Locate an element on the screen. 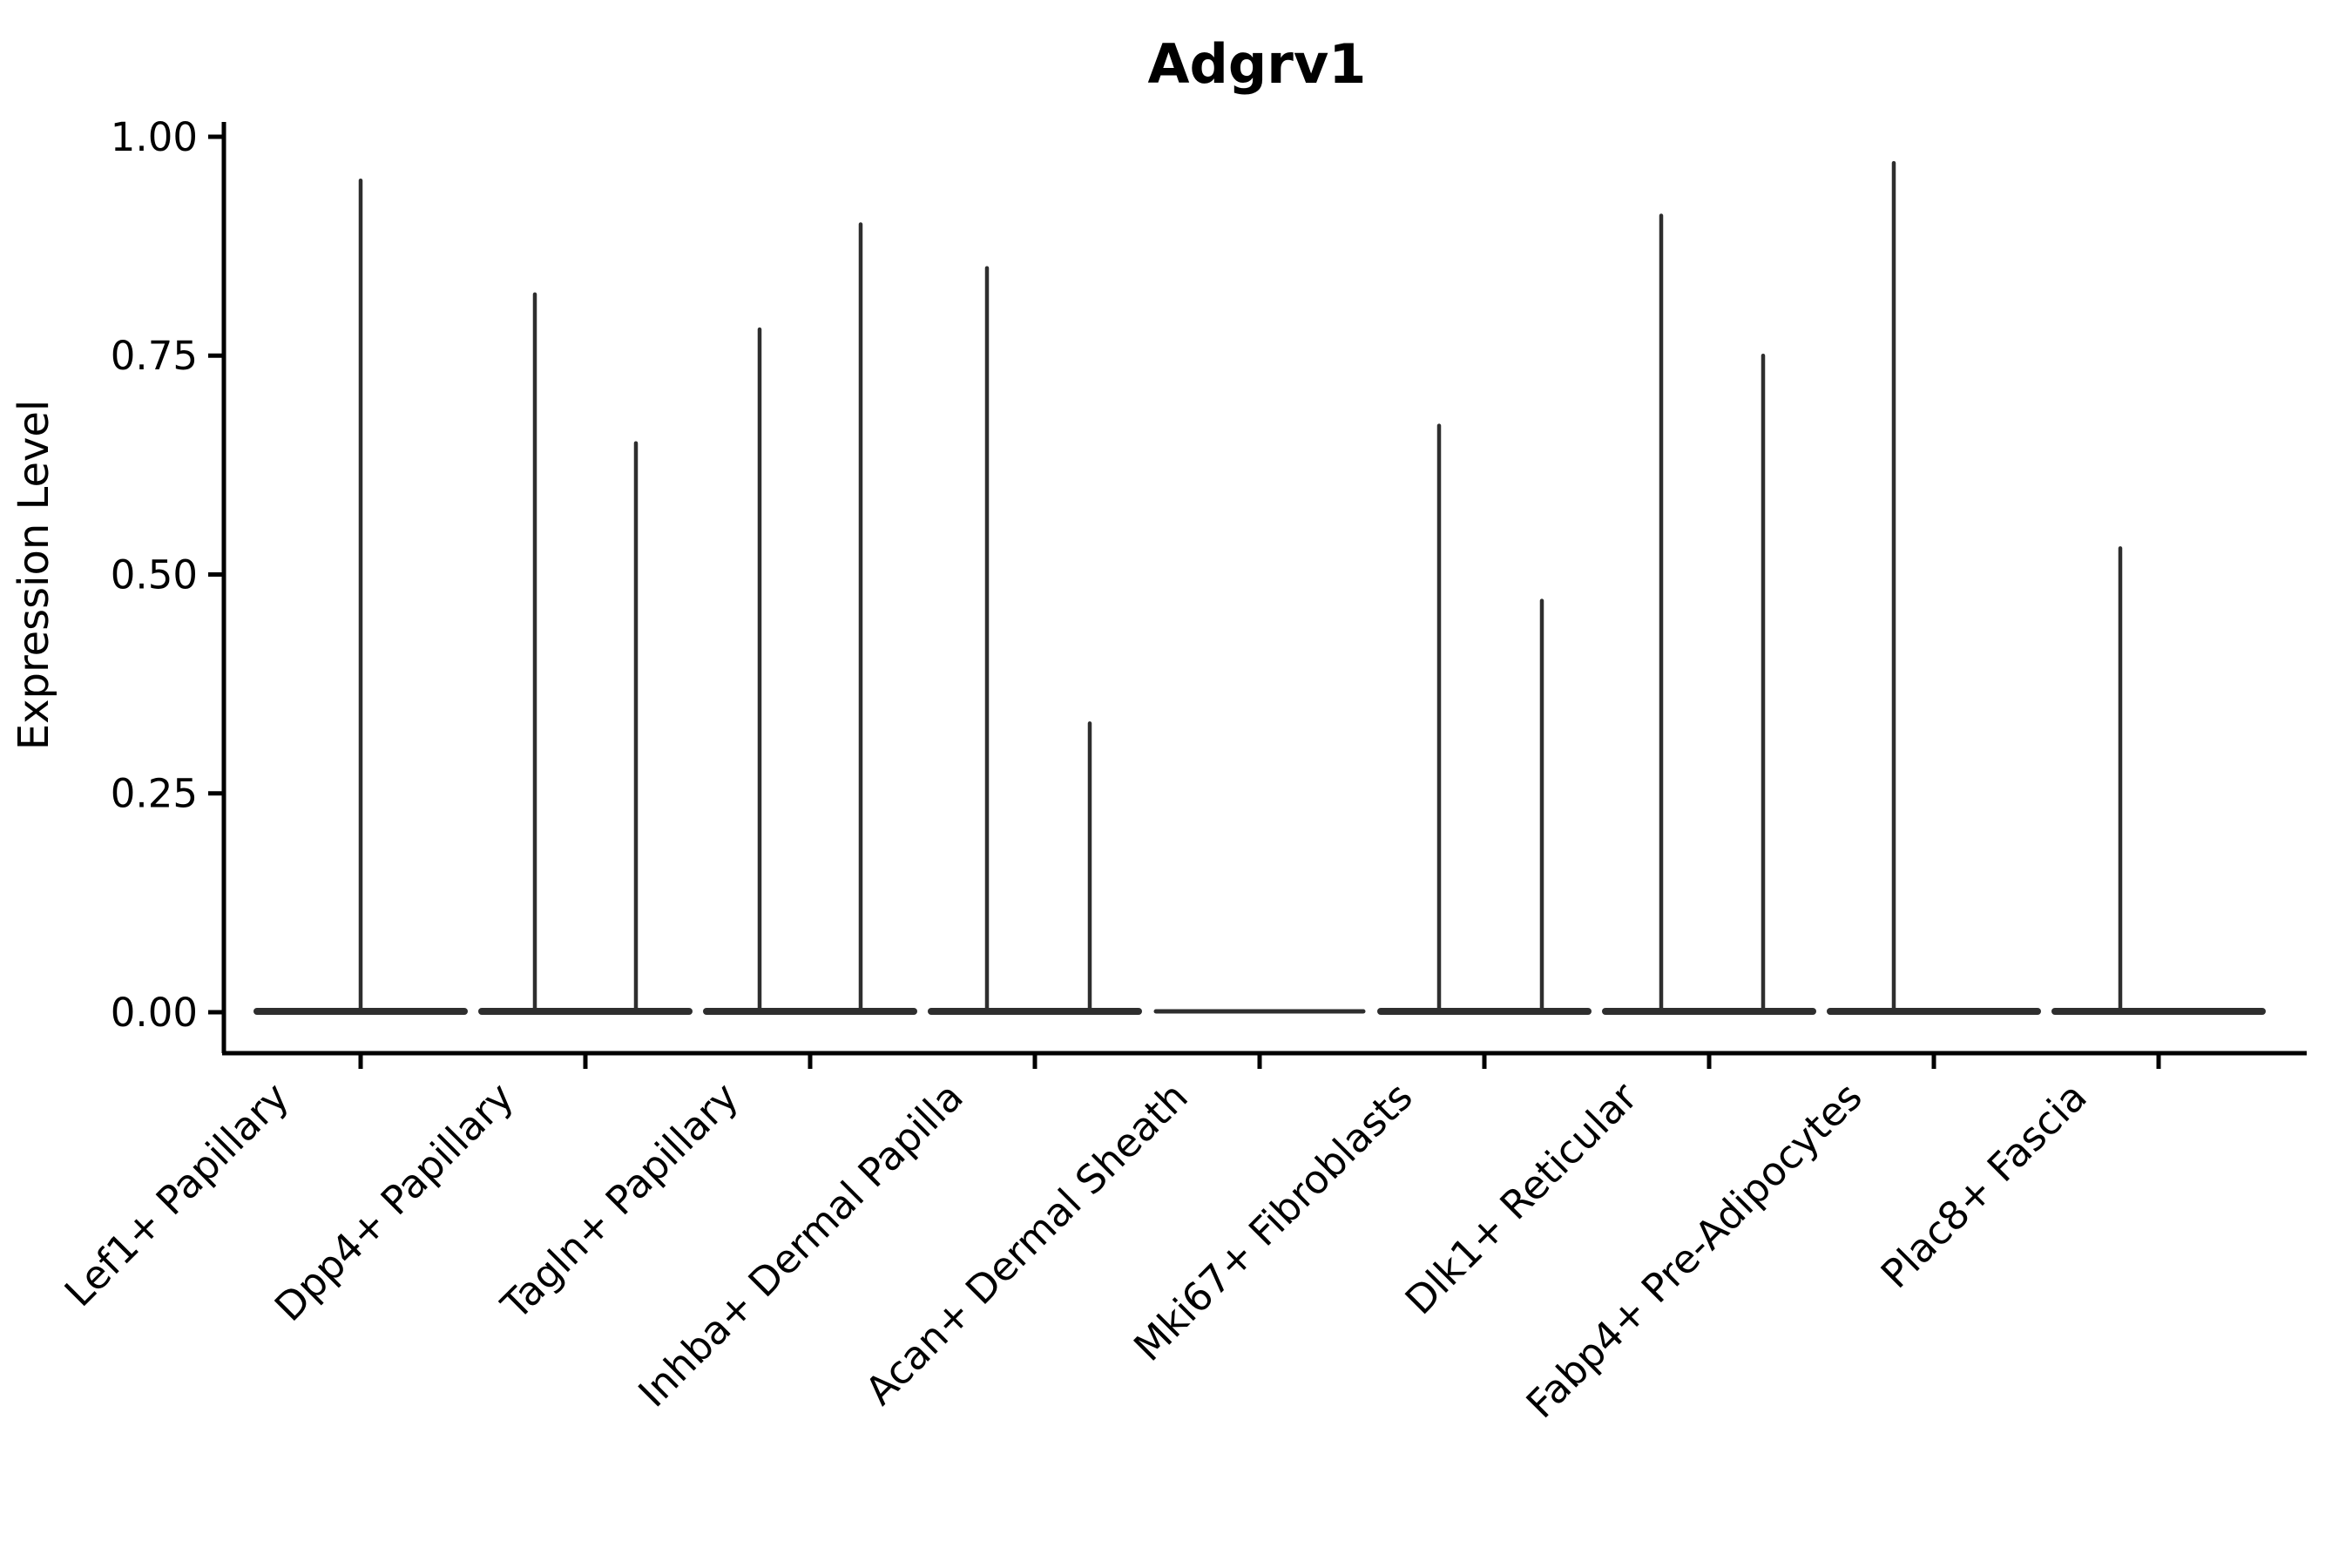  x-tick-label: Lef1+ Papillary is located at coordinates (177, 1194).